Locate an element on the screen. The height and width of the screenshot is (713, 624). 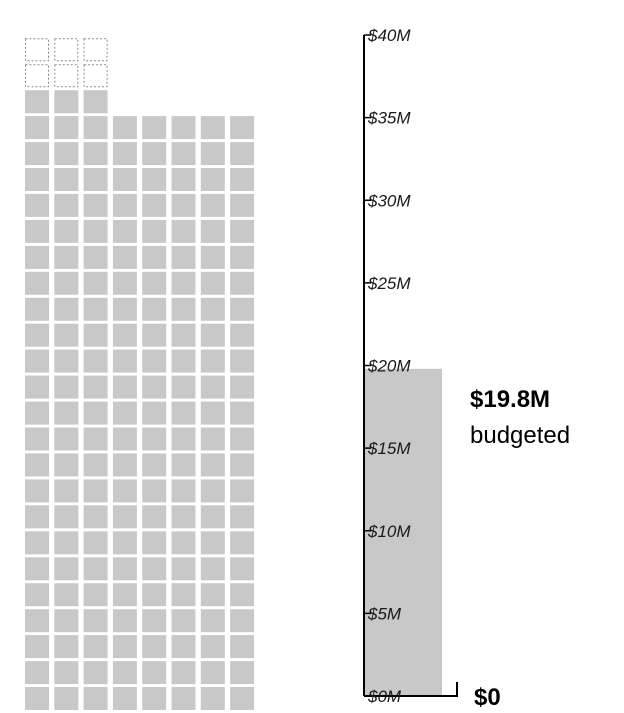
y-axis-tick-label: $40M is located at coordinates (389, 35).